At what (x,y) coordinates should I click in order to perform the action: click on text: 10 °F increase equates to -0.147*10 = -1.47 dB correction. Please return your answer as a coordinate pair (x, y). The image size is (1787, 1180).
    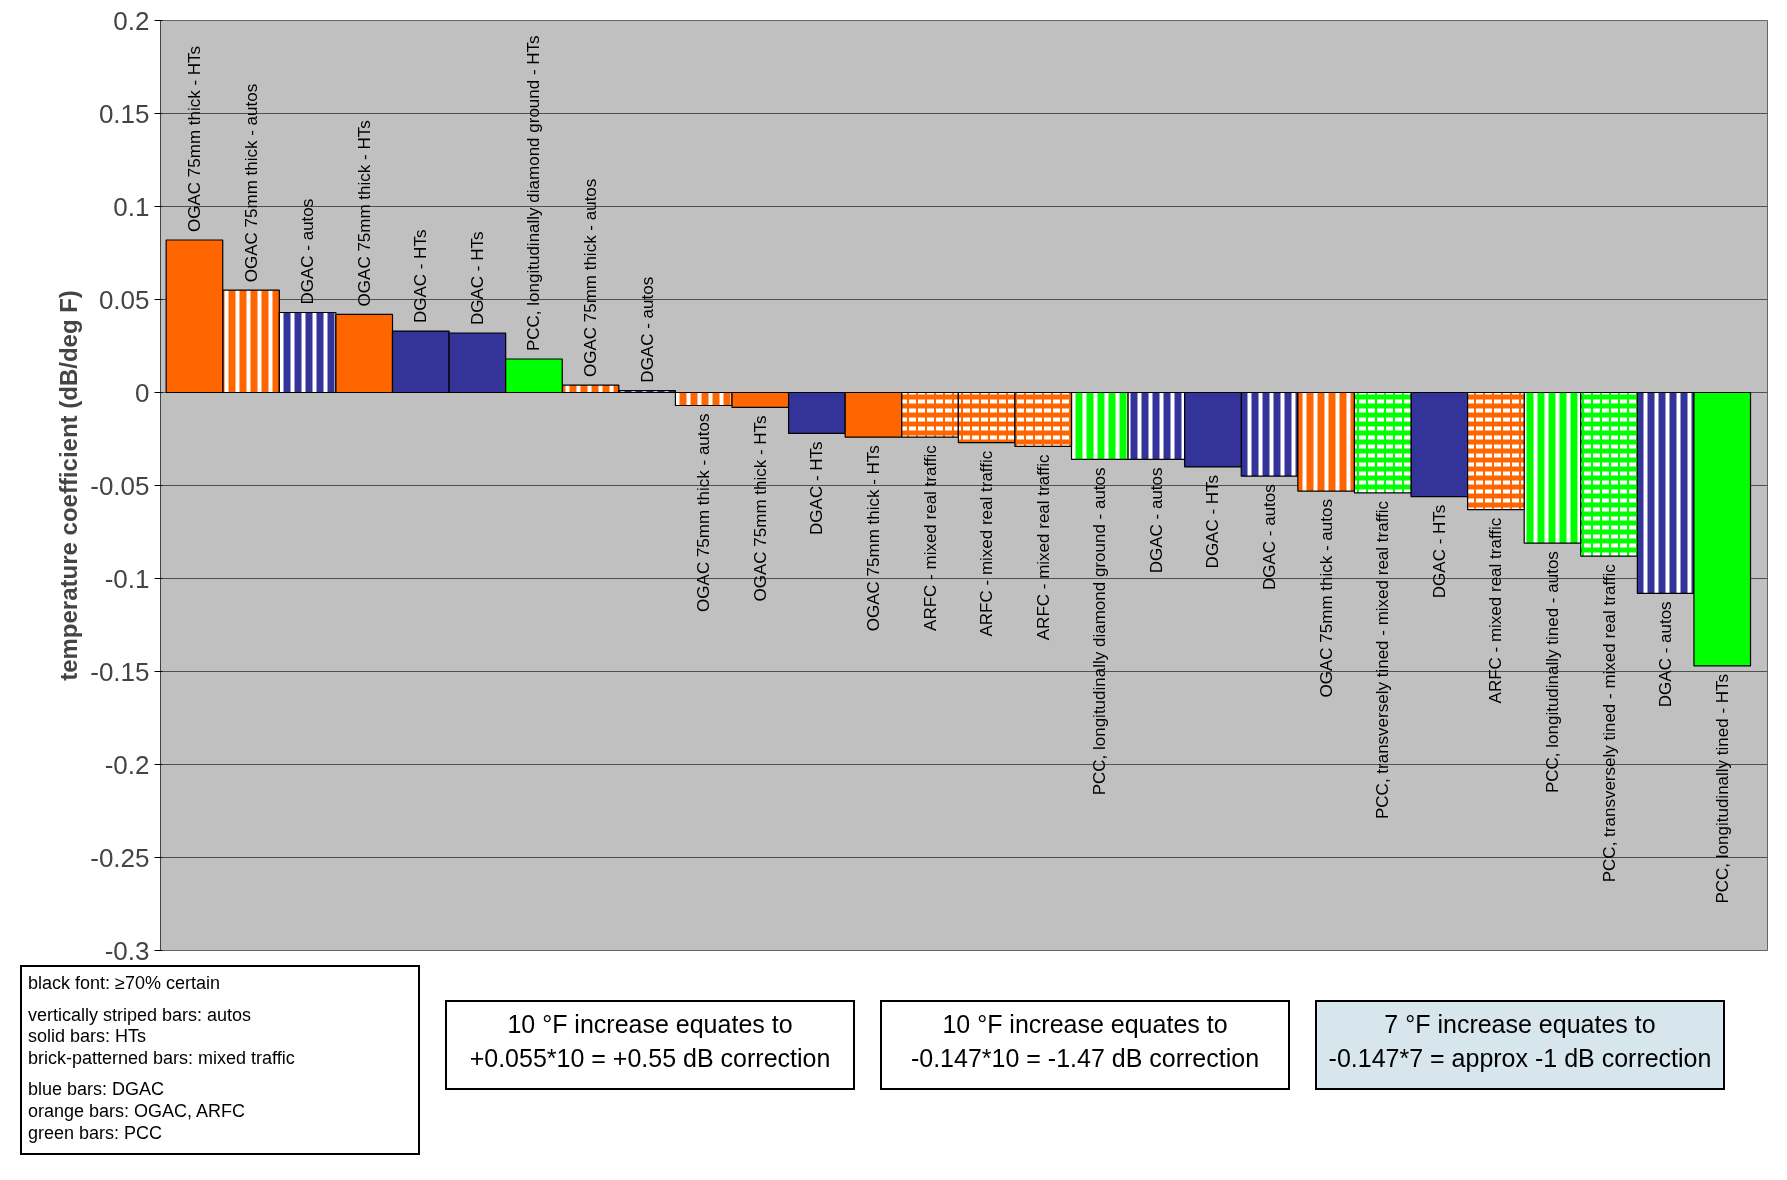
    Looking at the image, I should click on (1085, 1041).